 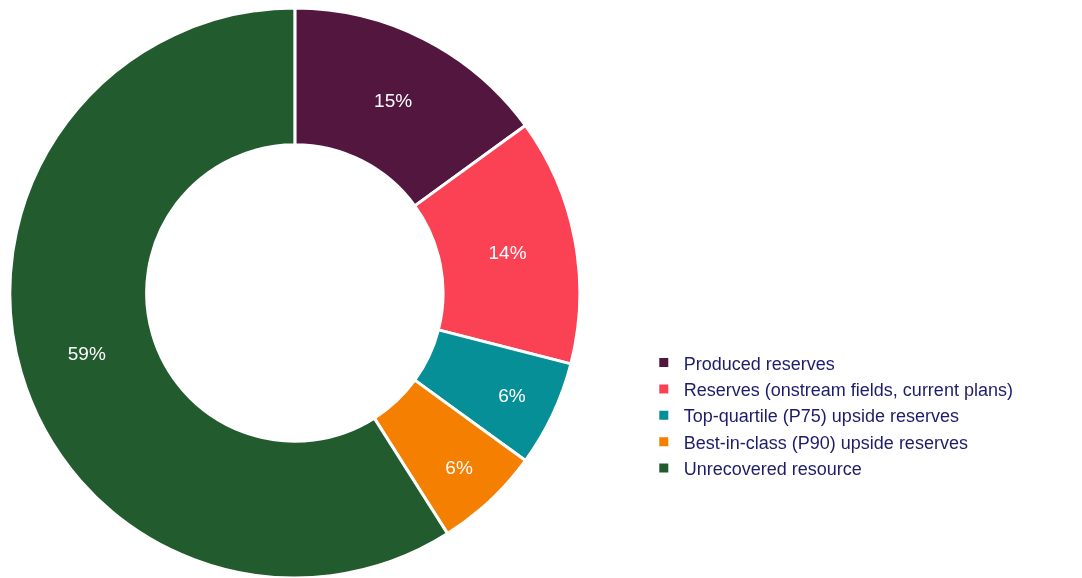 I want to click on legend-label: Reserves (onstream fields, current plans), so click(x=848, y=389).